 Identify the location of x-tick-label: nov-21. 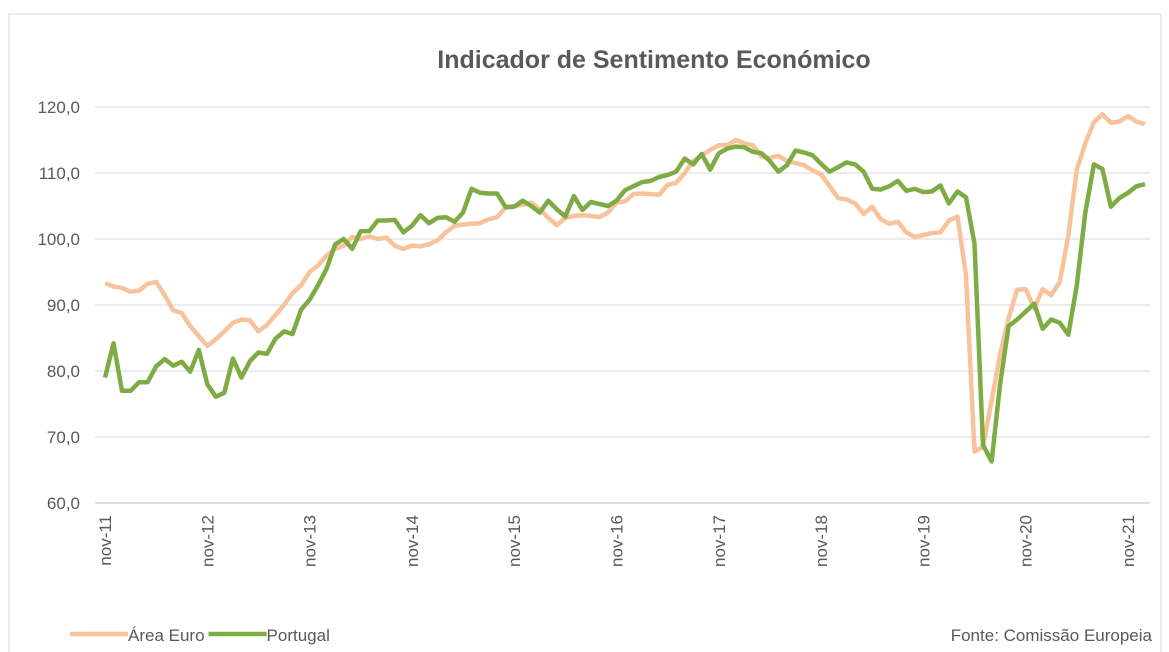
(1128, 541).